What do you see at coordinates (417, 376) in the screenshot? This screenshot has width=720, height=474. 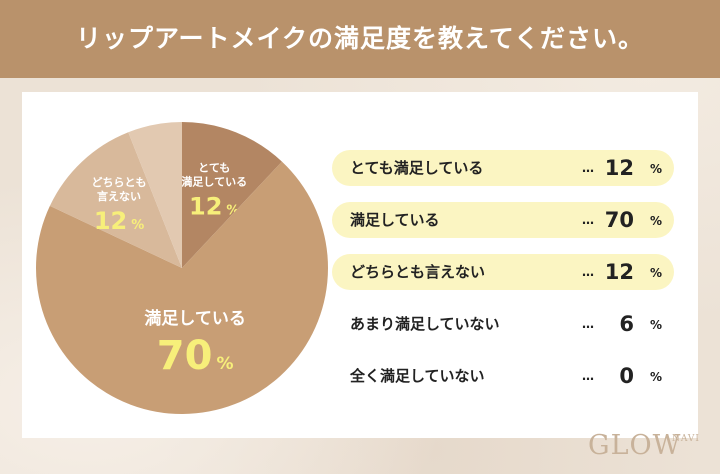 I see `legend-label: 全く満足していない` at bounding box center [417, 376].